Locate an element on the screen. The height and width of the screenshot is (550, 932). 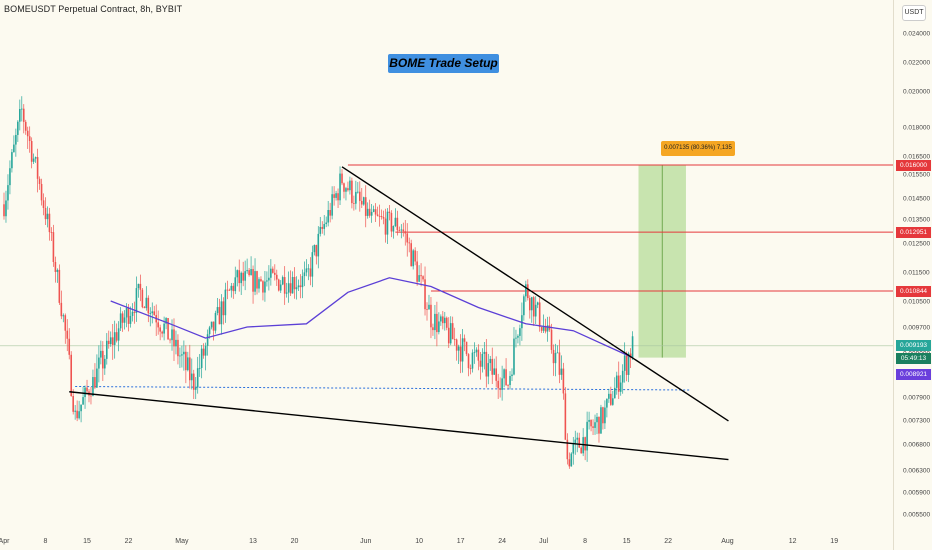
y-tick-label: 0.009700 is located at coordinates (916, 328).